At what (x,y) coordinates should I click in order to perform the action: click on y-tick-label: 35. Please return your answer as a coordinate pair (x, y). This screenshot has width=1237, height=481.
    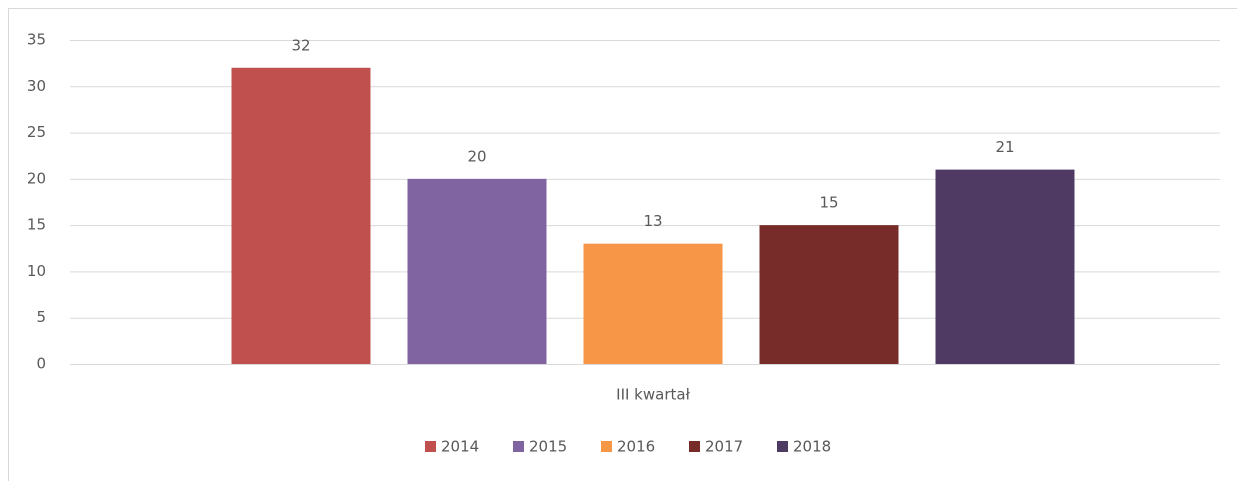
    Looking at the image, I should click on (36, 40).